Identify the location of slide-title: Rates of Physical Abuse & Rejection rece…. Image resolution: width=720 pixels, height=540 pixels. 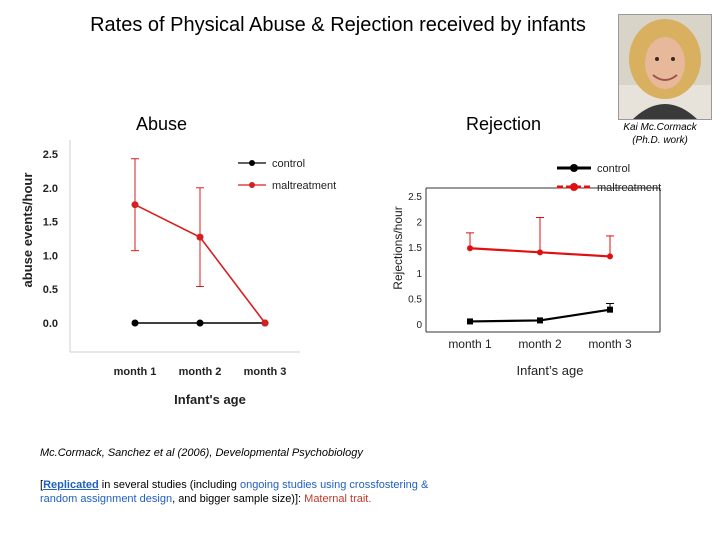
(338, 25).